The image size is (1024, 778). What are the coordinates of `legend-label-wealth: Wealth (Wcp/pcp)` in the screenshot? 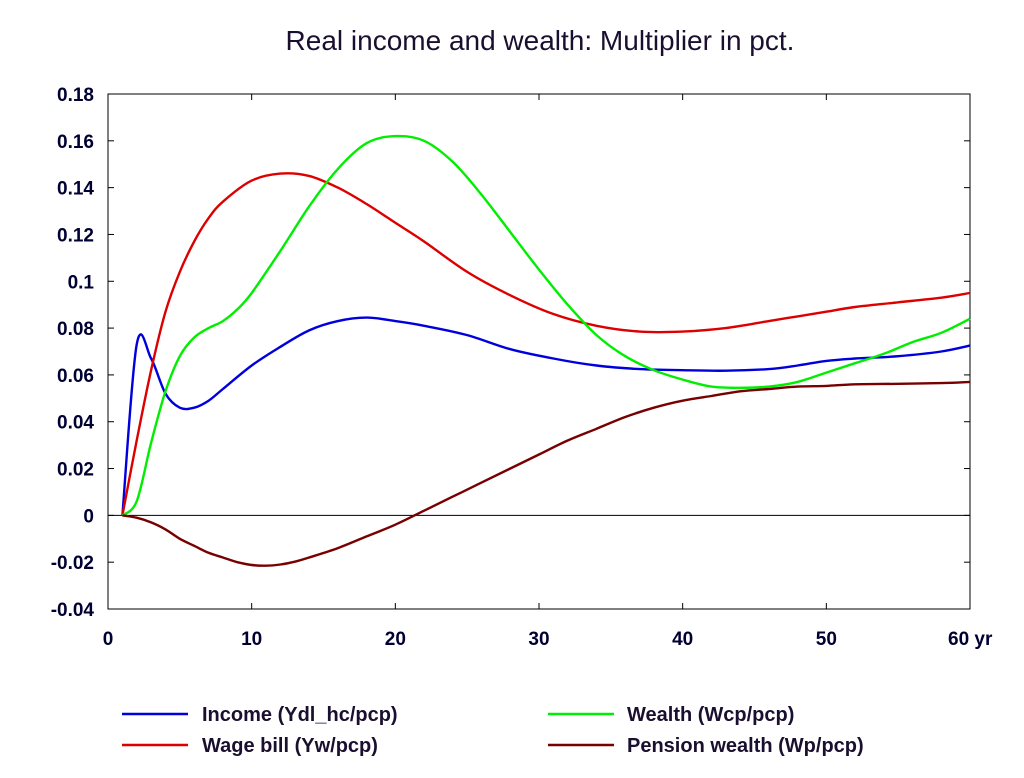 It's located at (710, 715).